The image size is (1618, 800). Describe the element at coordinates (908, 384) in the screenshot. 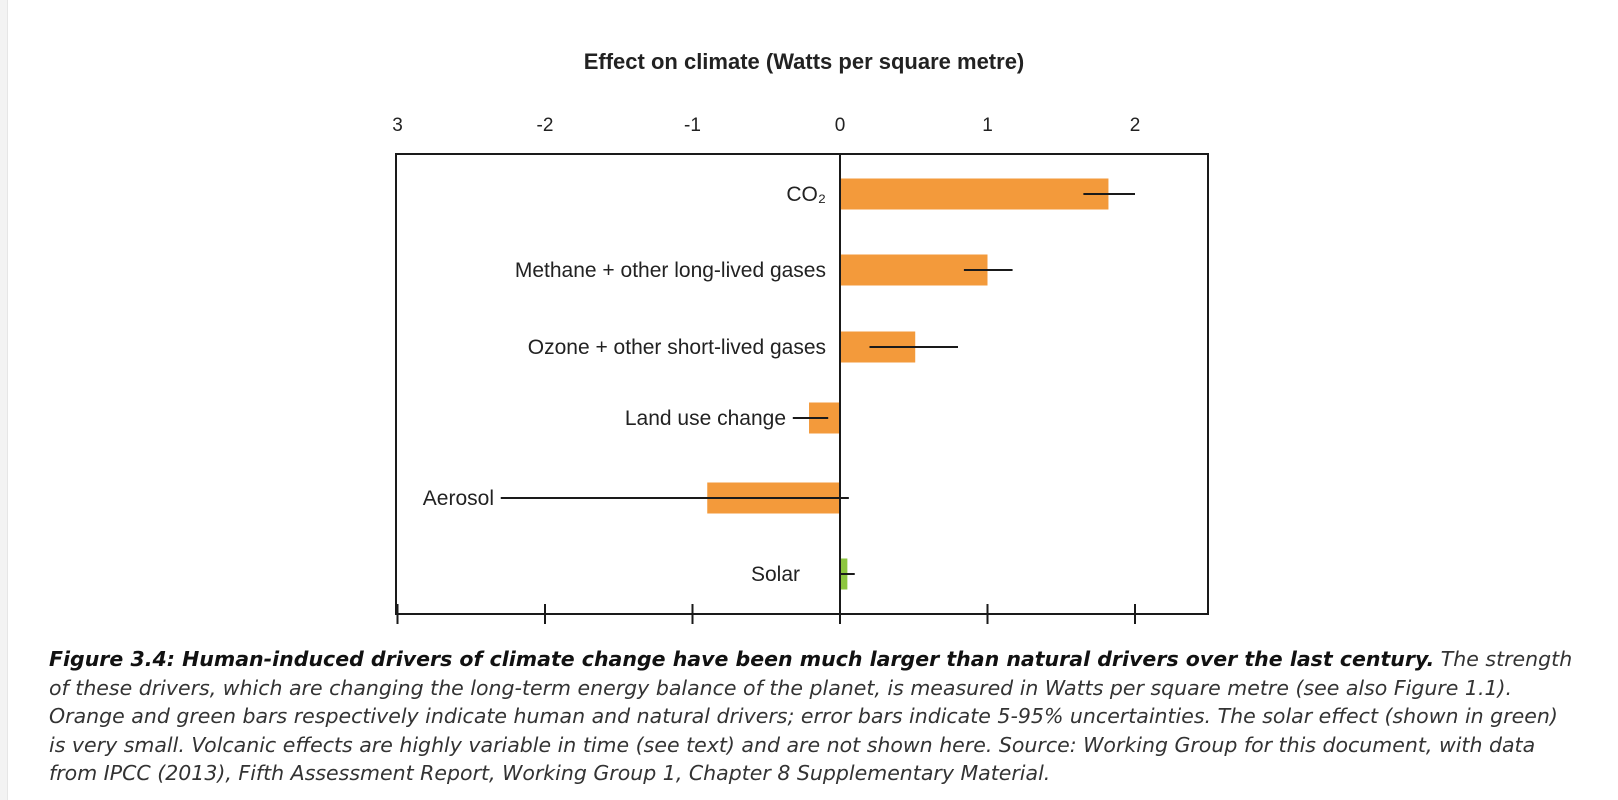

I see `bars-group` at that location.